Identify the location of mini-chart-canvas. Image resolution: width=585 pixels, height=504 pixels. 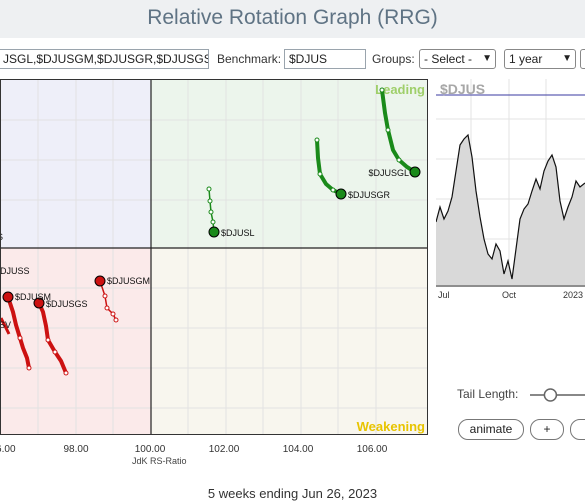
(510, 183).